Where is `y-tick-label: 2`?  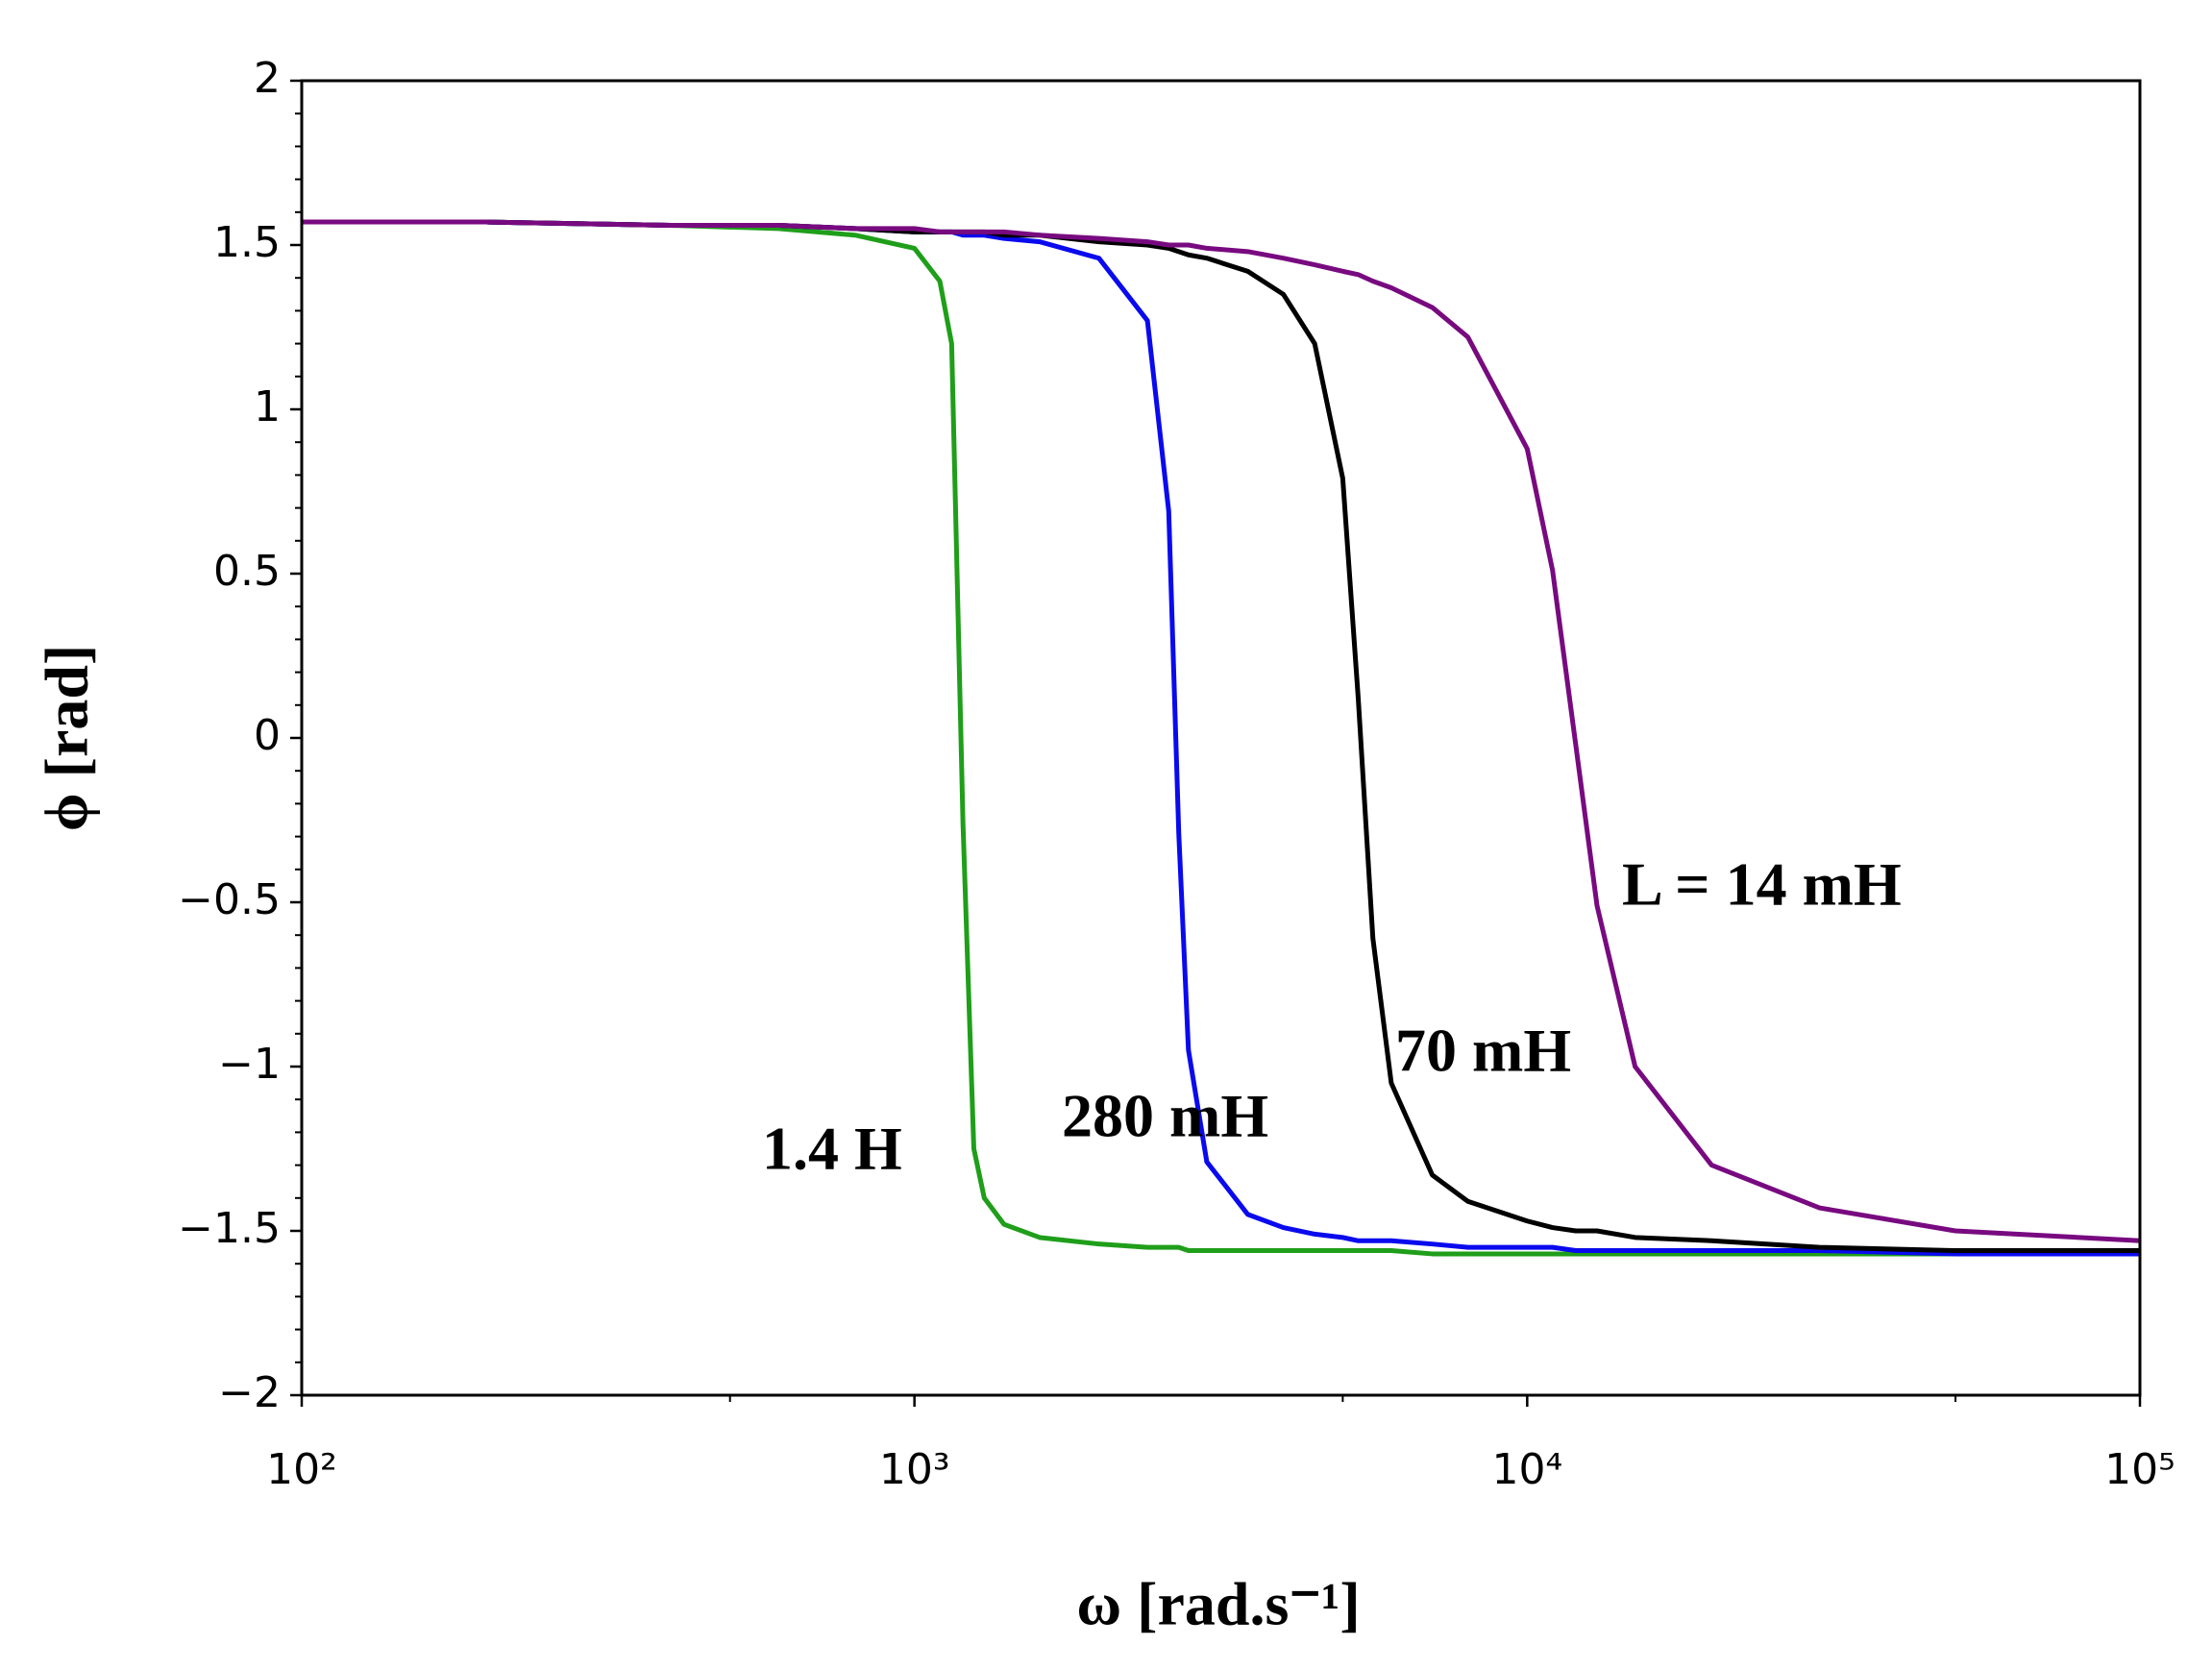
y-tick-label: 2 is located at coordinates (267, 78).